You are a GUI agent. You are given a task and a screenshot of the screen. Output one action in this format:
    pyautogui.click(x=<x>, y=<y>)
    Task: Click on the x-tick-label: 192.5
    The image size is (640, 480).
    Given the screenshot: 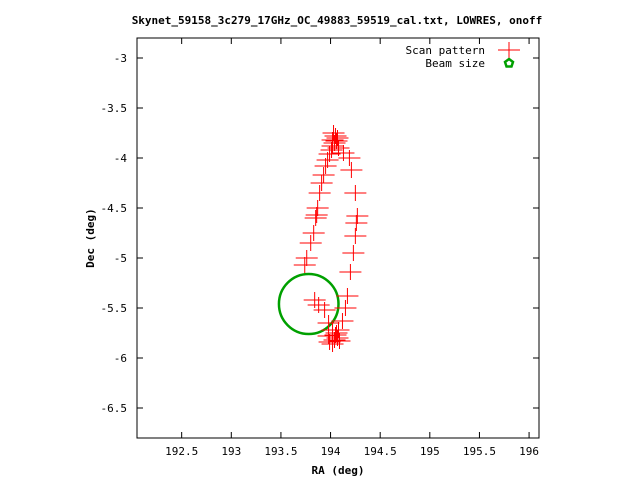 What is the action you would take?
    pyautogui.click(x=181, y=451)
    